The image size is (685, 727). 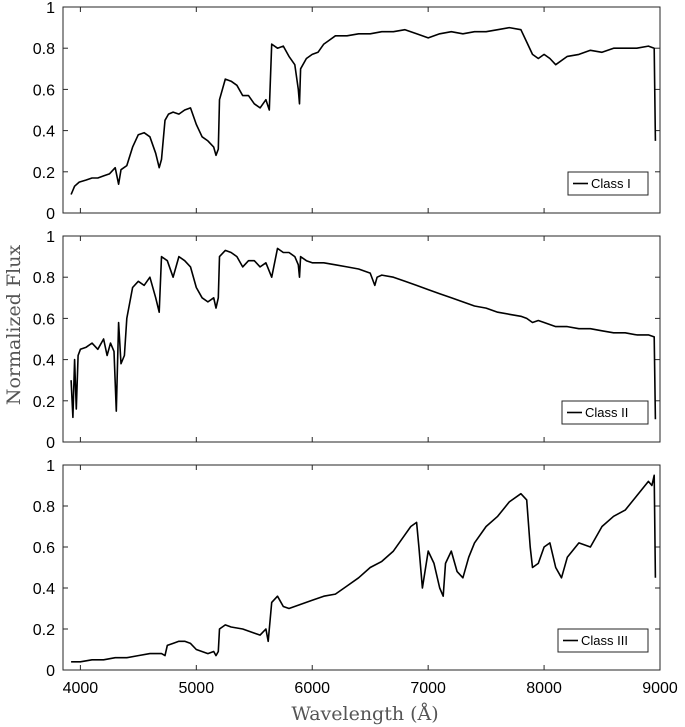 I want to click on legend: Class II, so click(x=605, y=412).